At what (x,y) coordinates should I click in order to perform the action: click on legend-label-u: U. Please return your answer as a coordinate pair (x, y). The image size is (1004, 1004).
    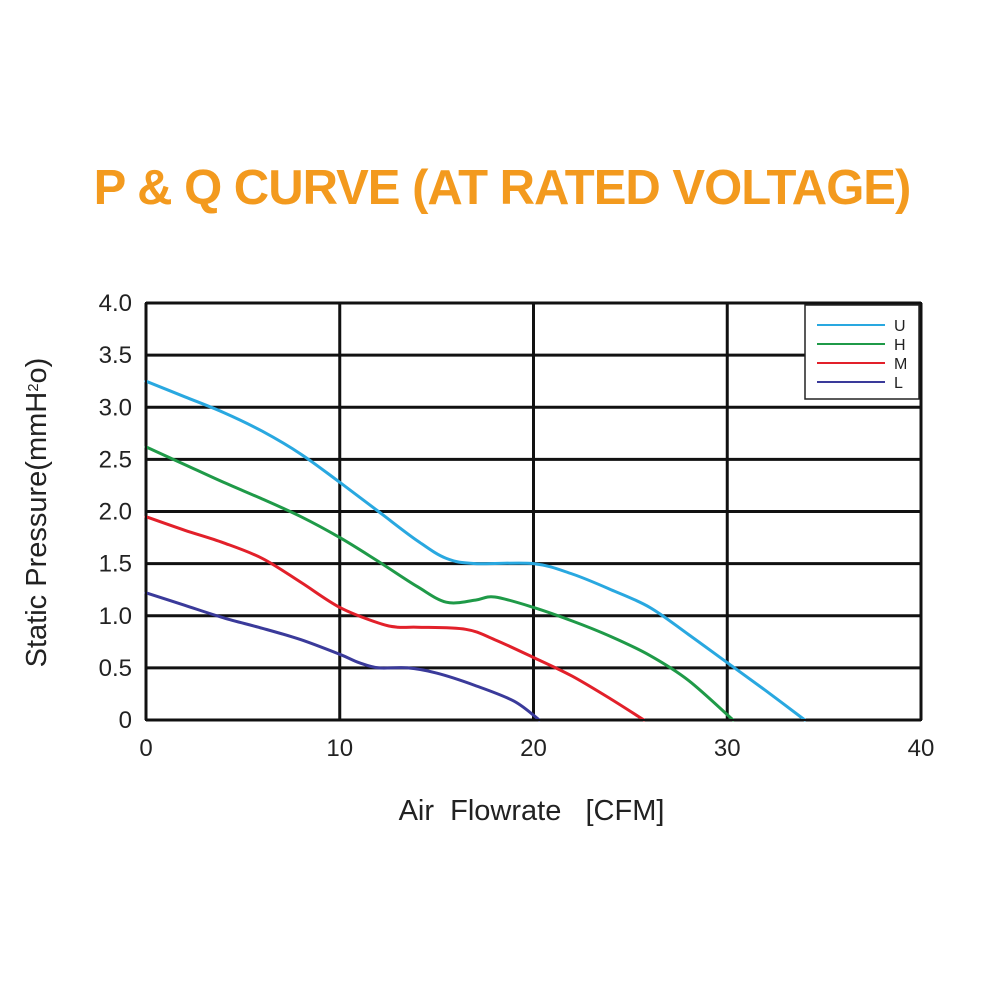
    Looking at the image, I should click on (900, 326).